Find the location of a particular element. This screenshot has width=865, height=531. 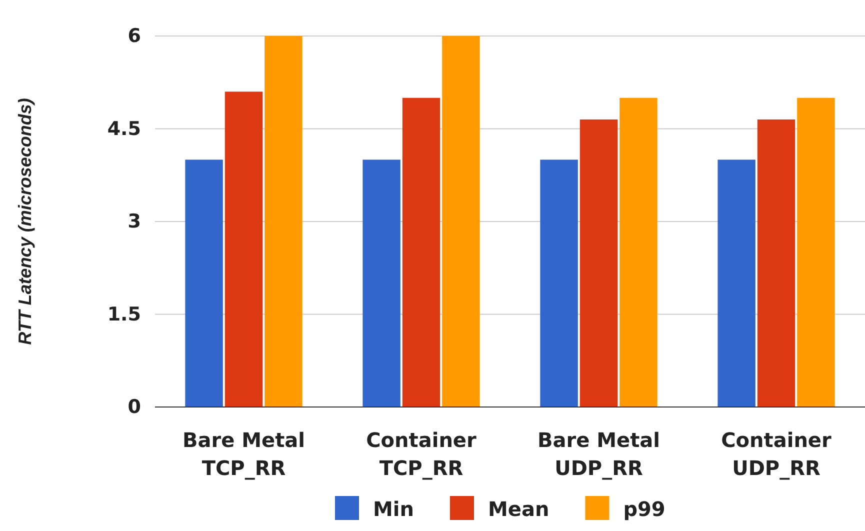

y-tick-label: 3 is located at coordinates (134, 221).